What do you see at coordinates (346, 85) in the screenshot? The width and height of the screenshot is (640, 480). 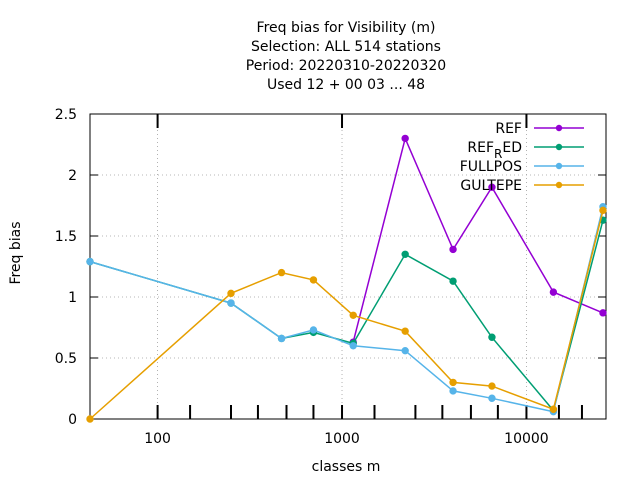 I see `title-line: Used 12 + 00 03 ... 48` at bounding box center [346, 85].